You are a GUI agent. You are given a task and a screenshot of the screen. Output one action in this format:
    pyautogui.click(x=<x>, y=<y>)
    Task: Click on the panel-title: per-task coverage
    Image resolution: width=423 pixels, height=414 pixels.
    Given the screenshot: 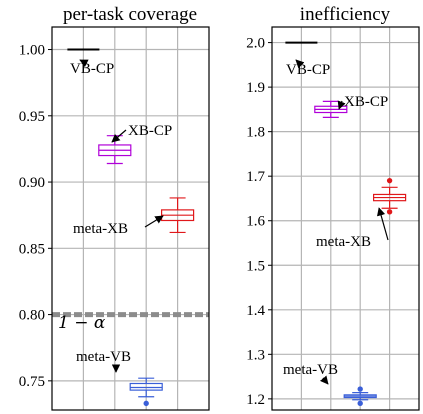 What is the action you would take?
    pyautogui.click(x=130, y=14)
    